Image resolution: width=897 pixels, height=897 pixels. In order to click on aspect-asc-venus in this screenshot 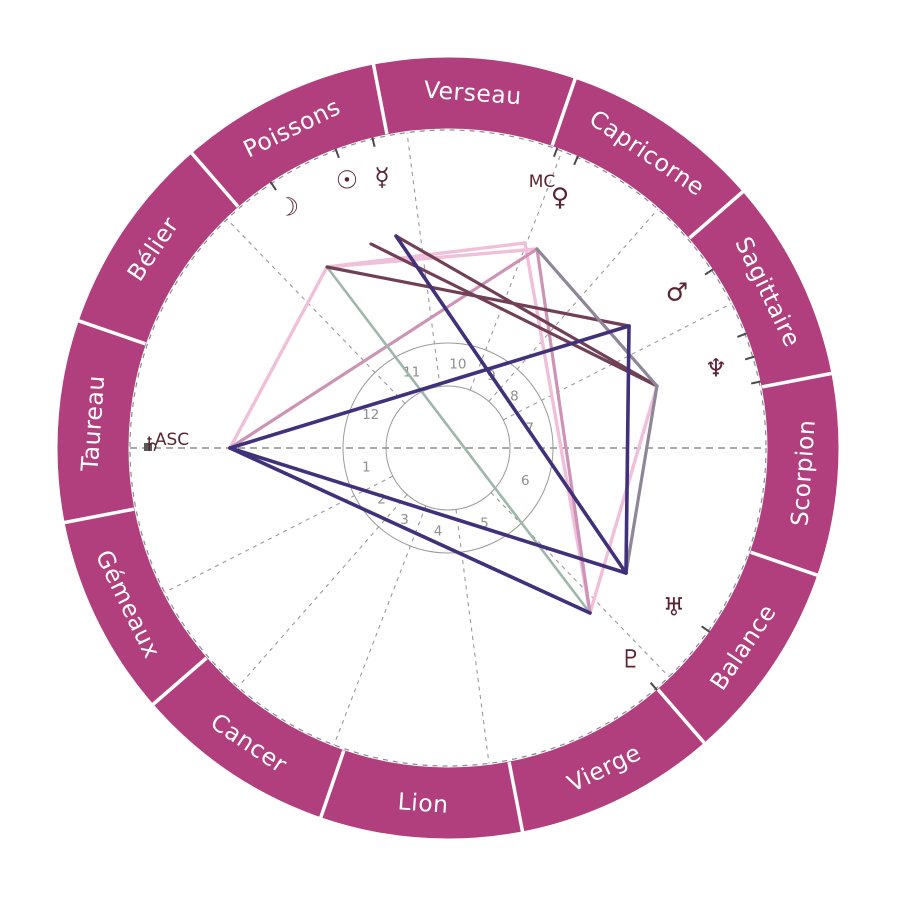, I will do `click(383, 348)`.